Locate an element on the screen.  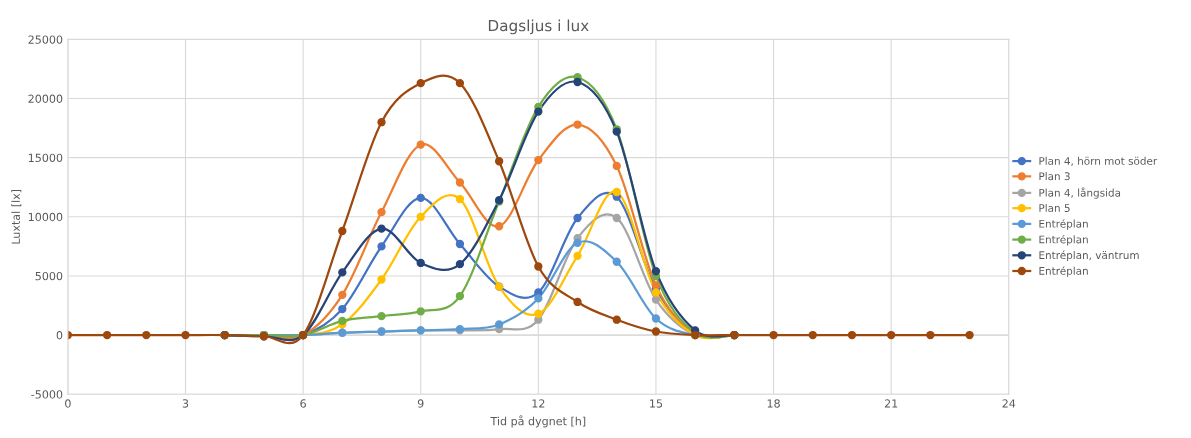
legend-label: Plan 4, hörn mot söder is located at coordinates (1098, 161).